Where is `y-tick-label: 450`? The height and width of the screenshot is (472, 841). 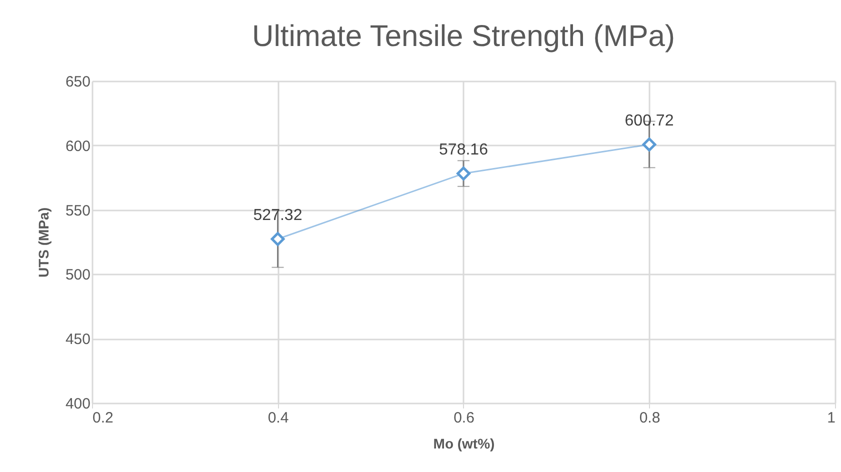 y-tick-label: 450 is located at coordinates (77, 339).